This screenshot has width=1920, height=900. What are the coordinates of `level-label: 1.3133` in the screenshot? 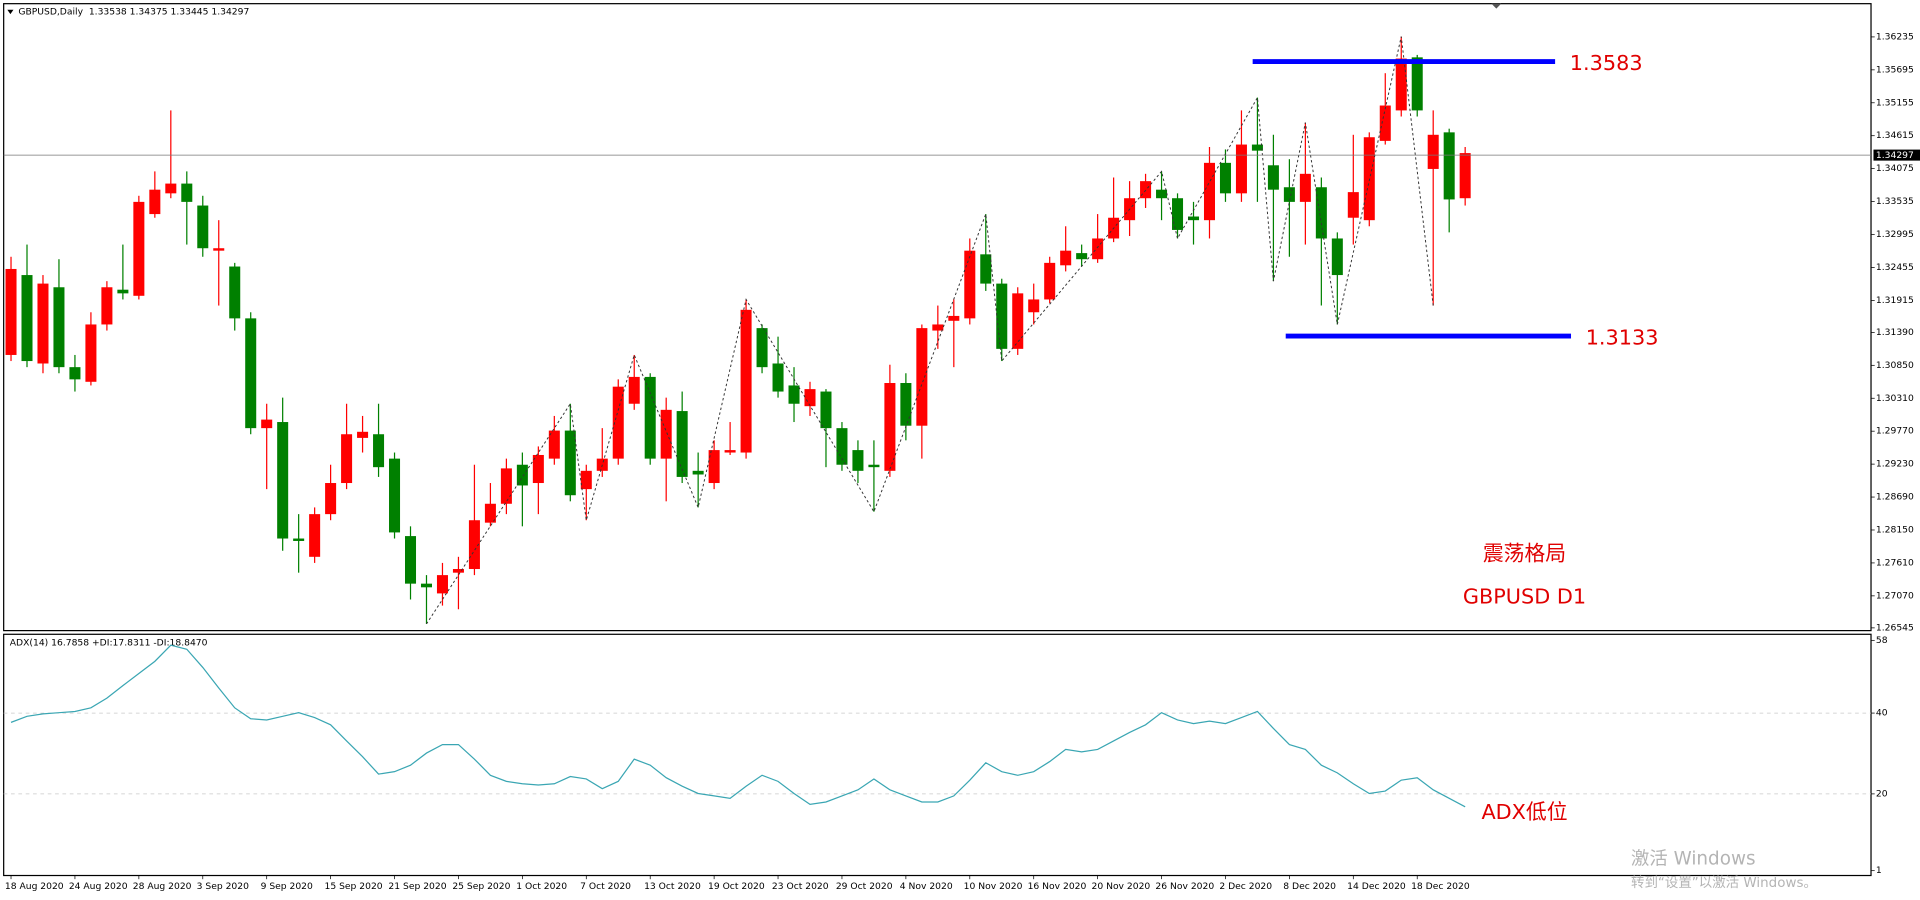 It's located at (1622, 337).